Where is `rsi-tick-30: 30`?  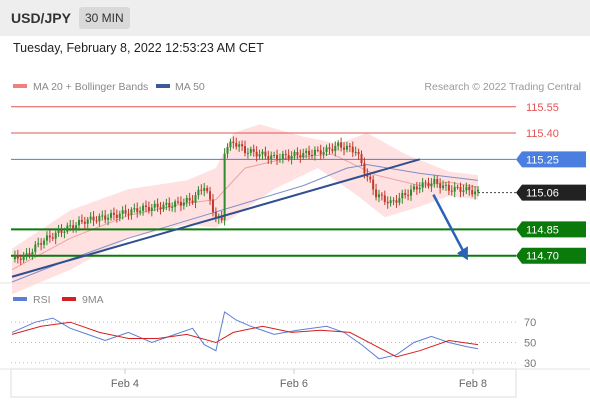 rsi-tick-30: 30 is located at coordinates (530, 364).